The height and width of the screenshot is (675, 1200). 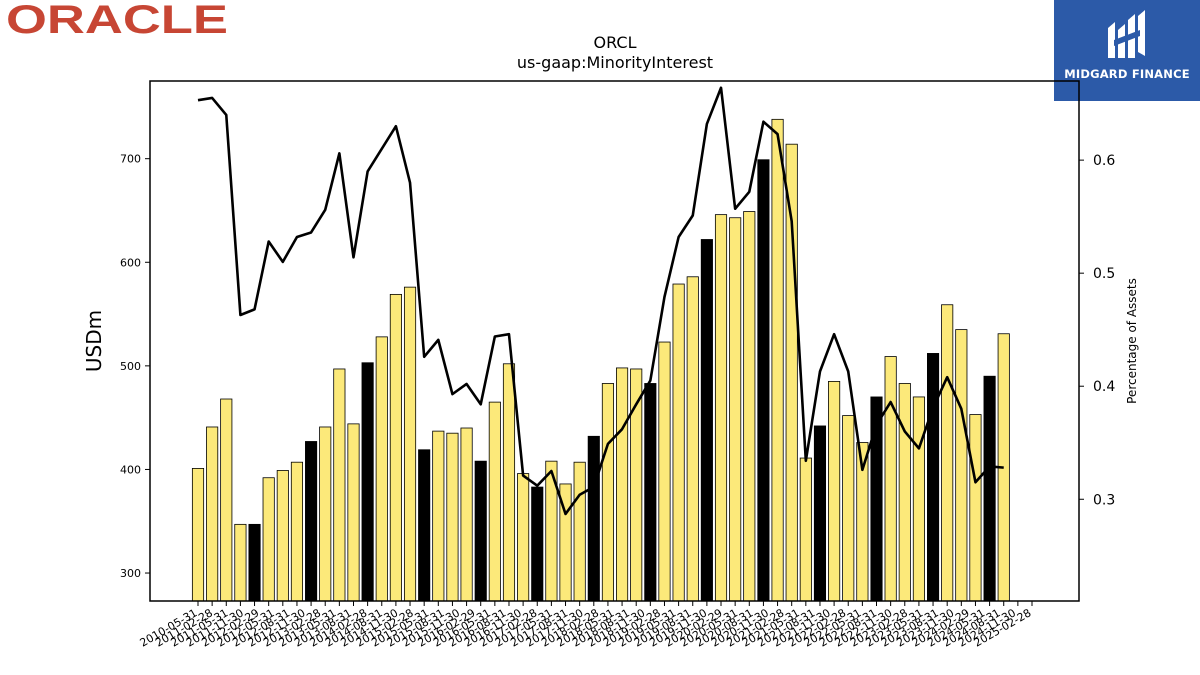 I want to click on oracle-wordmark: ORACLE, so click(x=117, y=20).